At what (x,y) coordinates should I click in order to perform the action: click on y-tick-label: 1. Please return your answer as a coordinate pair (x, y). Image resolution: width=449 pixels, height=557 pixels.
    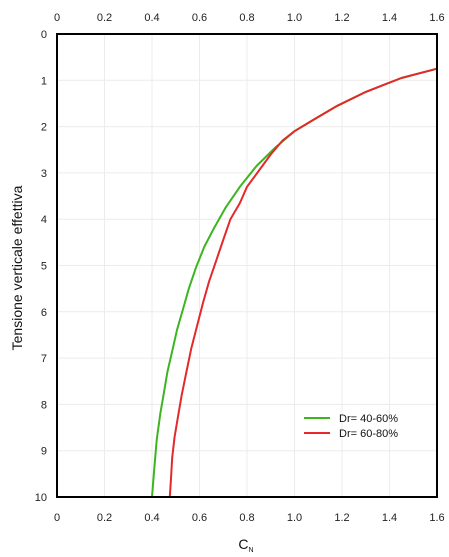
    Looking at the image, I should click on (44, 81).